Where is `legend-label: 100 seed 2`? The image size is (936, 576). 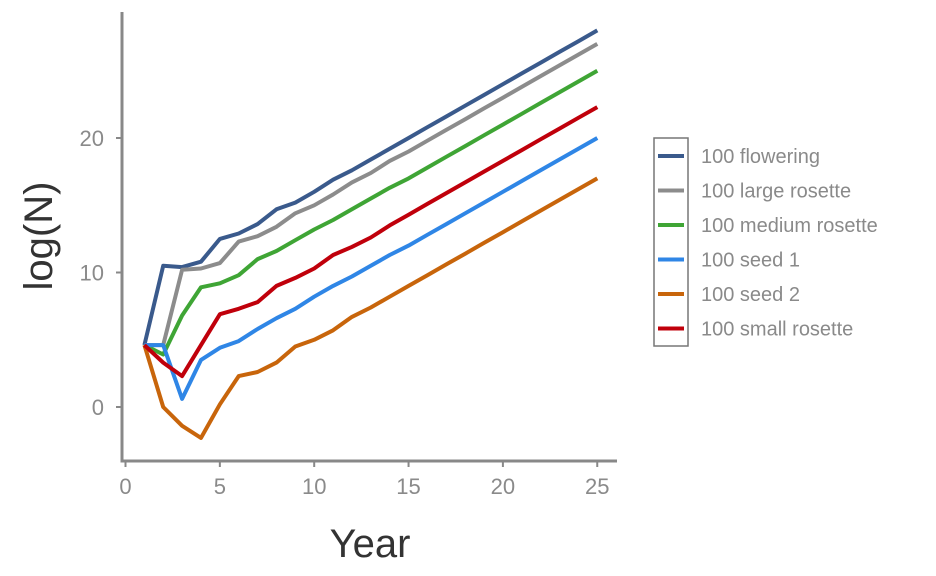
legend-label: 100 seed 2 is located at coordinates (750, 295).